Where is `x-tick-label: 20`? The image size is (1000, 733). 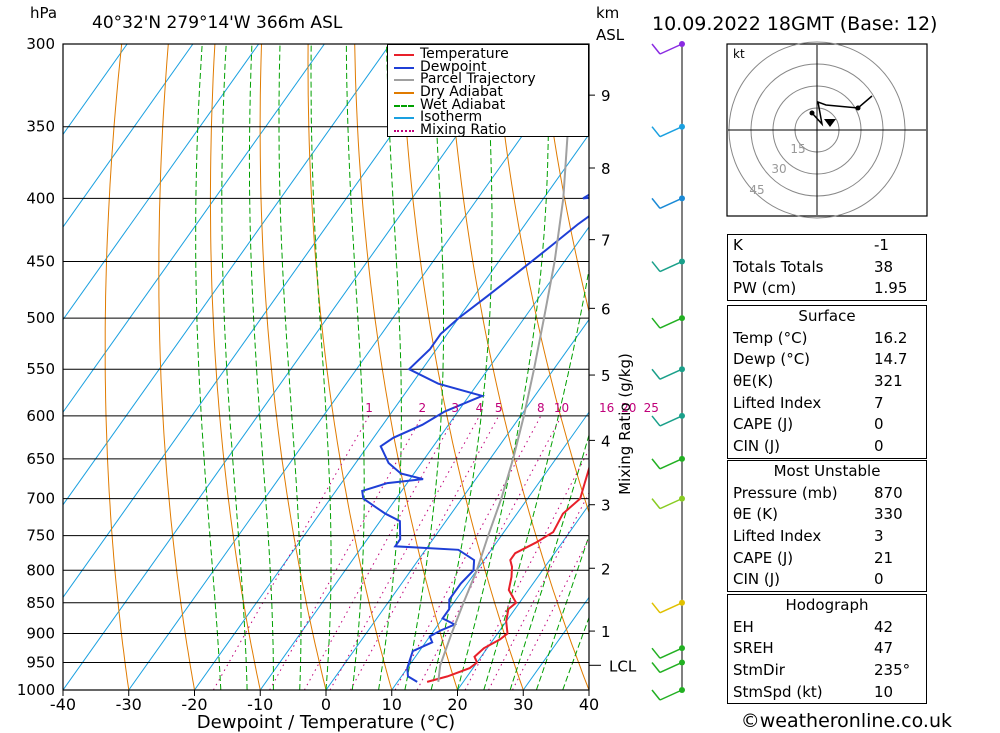 x-tick-label: 20 is located at coordinates (457, 704).